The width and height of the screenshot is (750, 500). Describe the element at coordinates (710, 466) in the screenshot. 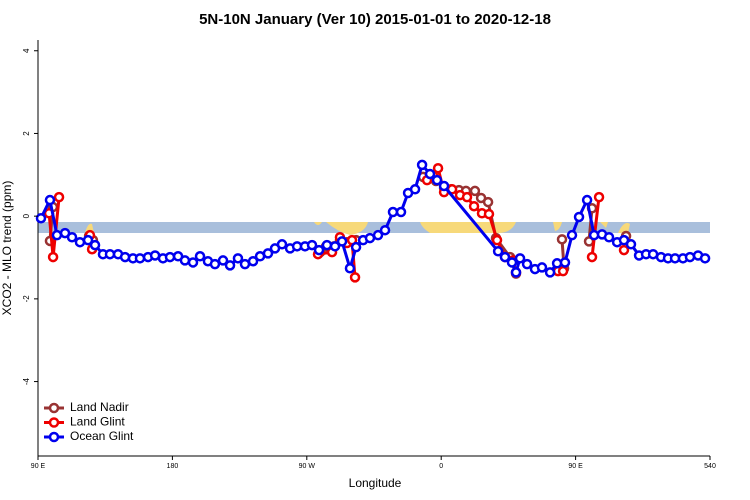

I see `x-tick-label: 540` at that location.